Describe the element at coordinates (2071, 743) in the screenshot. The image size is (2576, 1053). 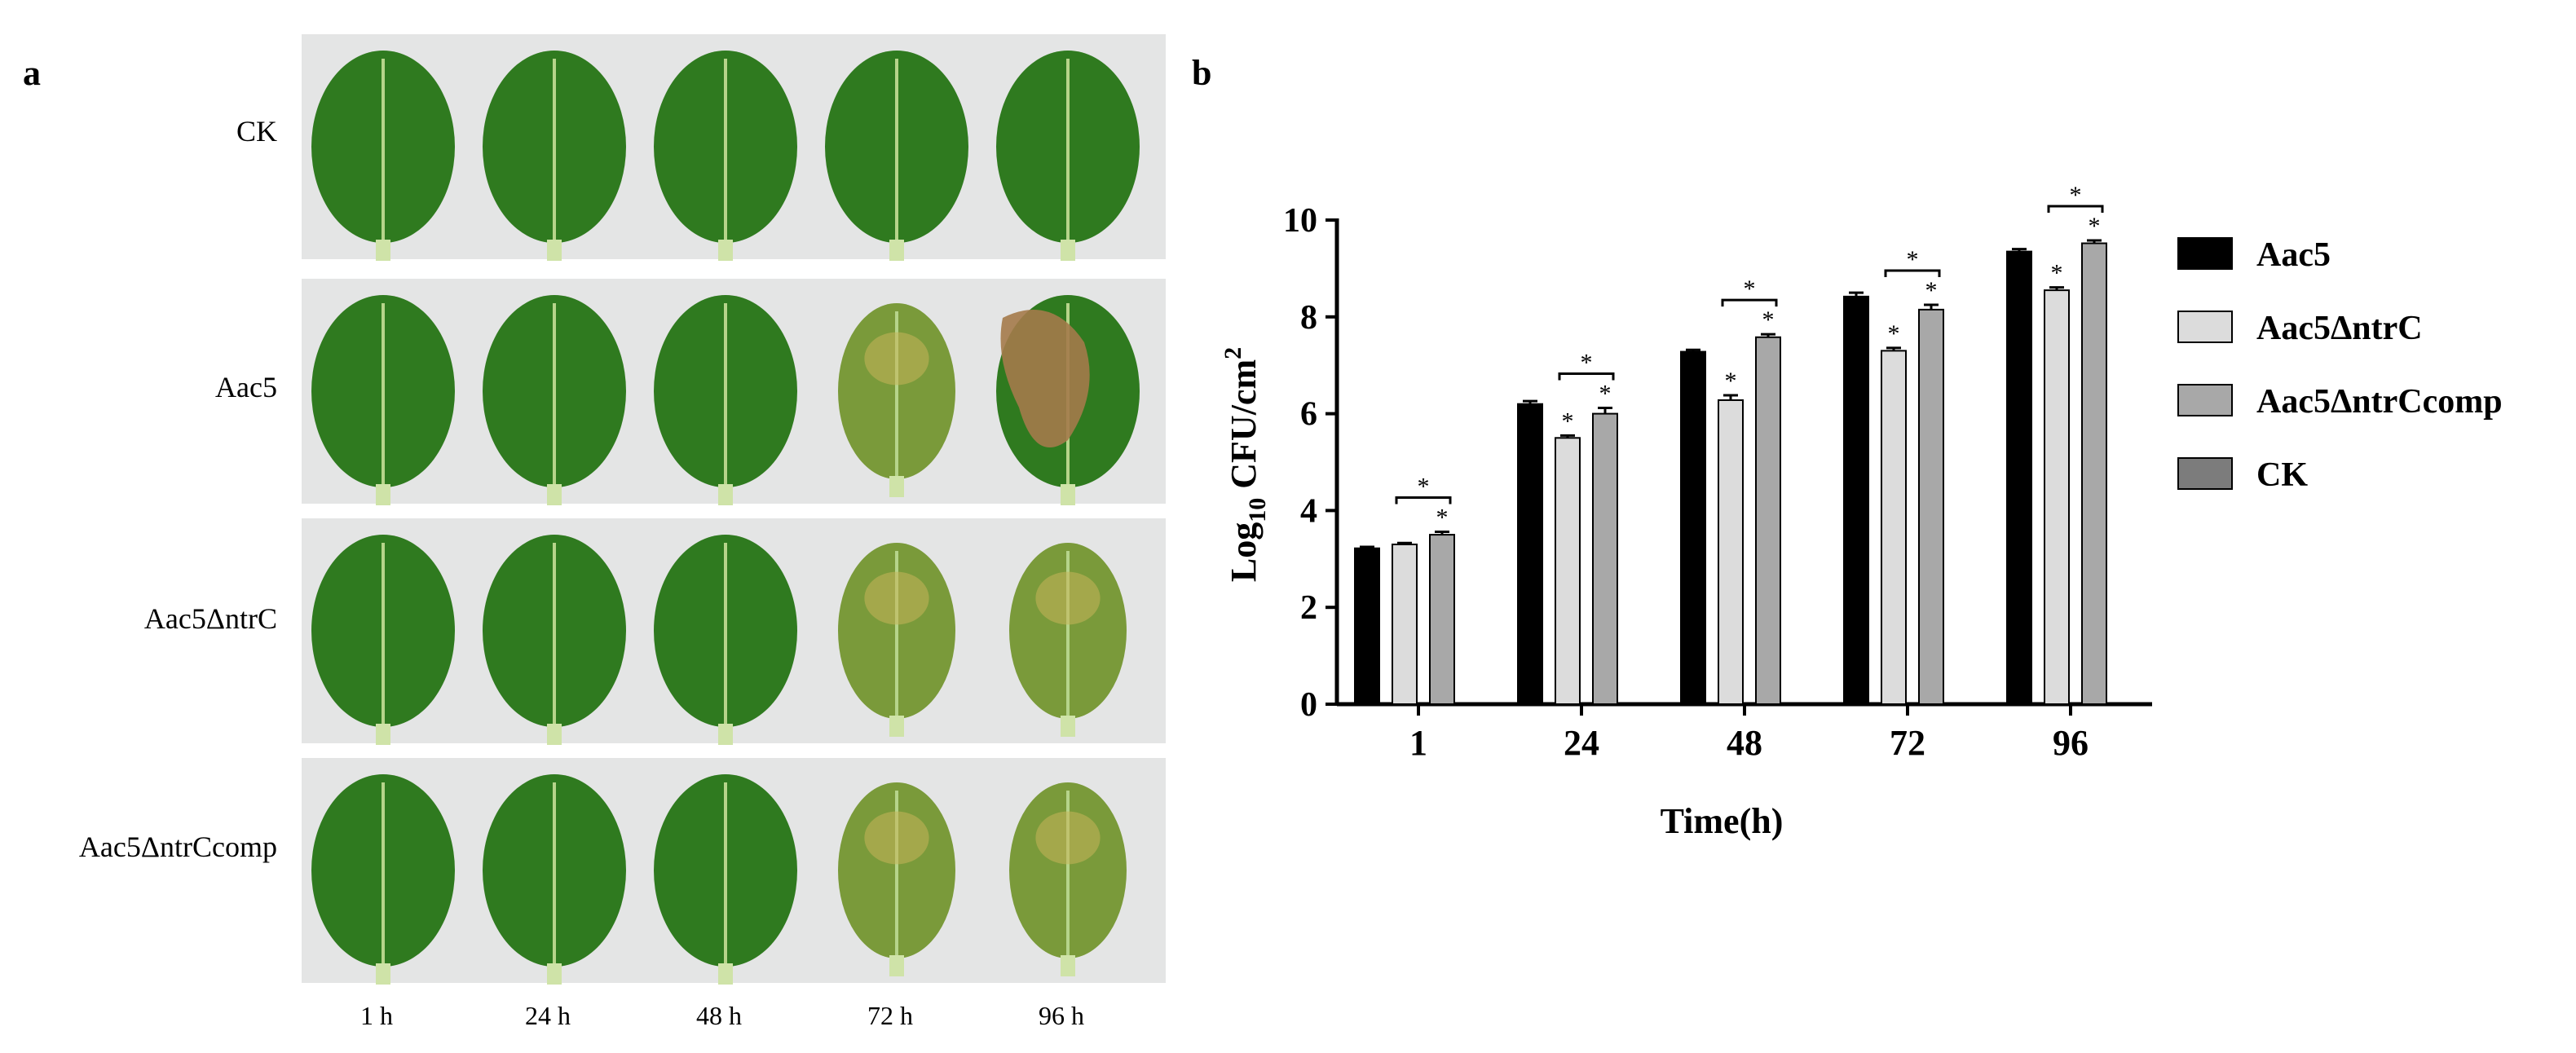
I see `x-tick-label: 96` at that location.